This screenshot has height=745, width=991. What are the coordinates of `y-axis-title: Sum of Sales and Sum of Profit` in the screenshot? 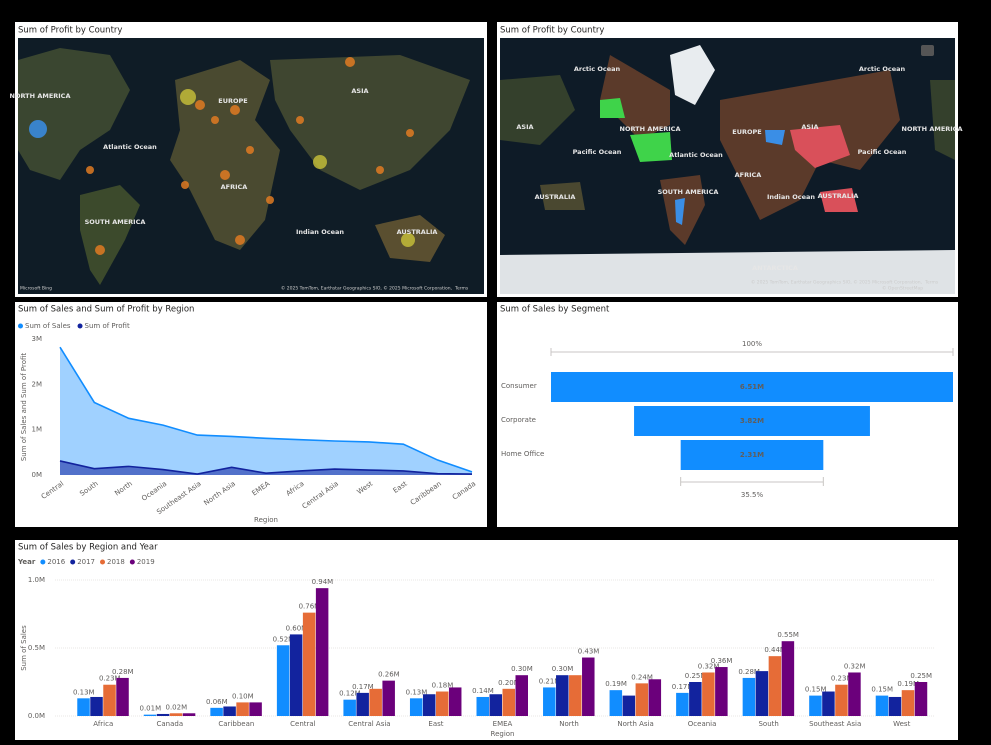 It's located at (24, 407).